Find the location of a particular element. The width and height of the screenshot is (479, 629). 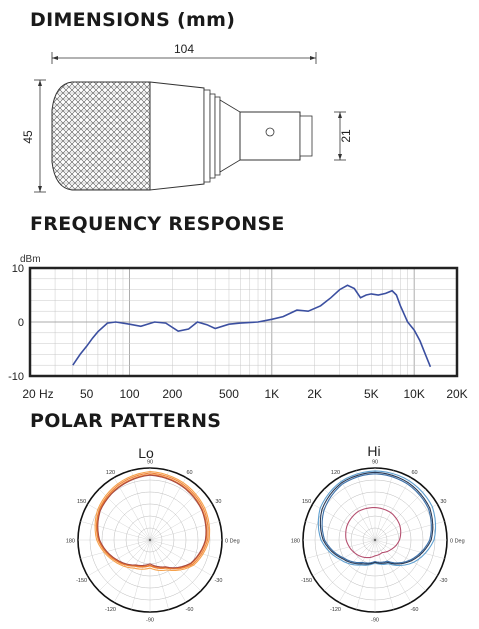

polar-lo-title: Lo is located at coordinates (146, 453).